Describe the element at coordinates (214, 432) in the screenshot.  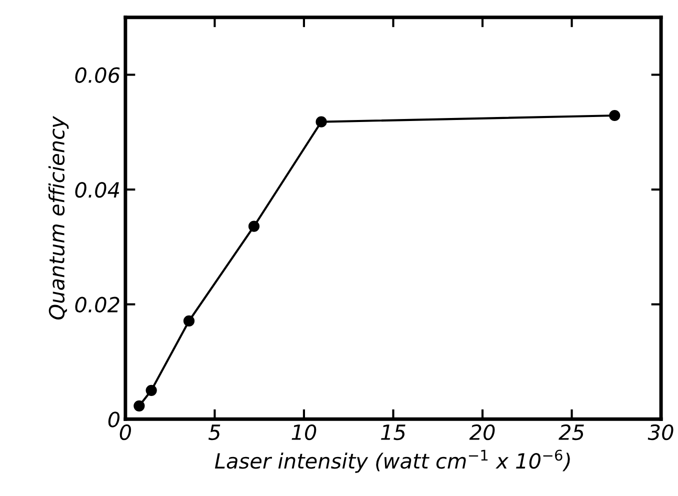
I see `x-tick-label: 5` at that location.